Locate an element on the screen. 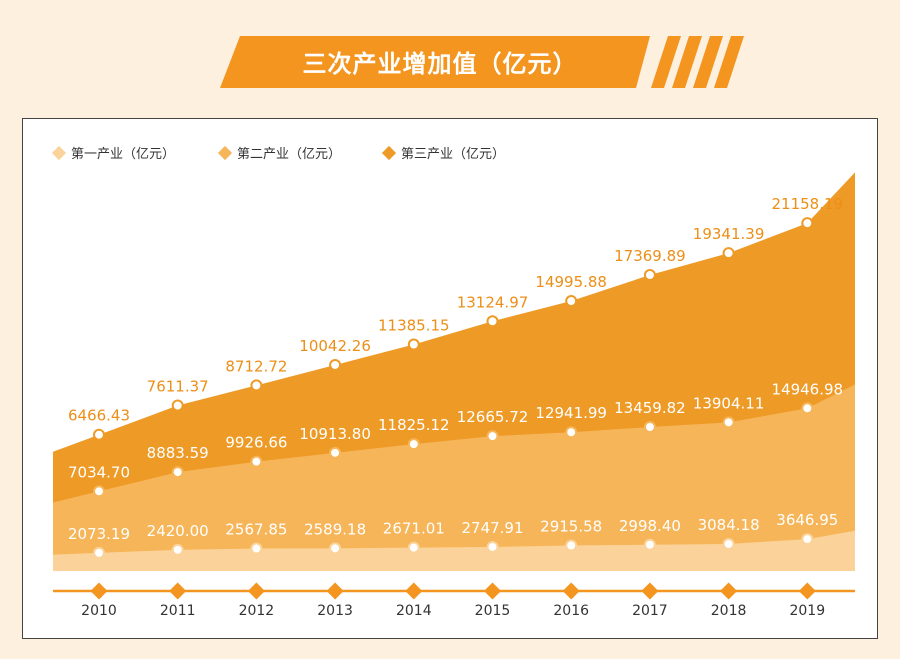 The width and height of the screenshot is (900, 659). marker-1-2018 is located at coordinates (728, 544).